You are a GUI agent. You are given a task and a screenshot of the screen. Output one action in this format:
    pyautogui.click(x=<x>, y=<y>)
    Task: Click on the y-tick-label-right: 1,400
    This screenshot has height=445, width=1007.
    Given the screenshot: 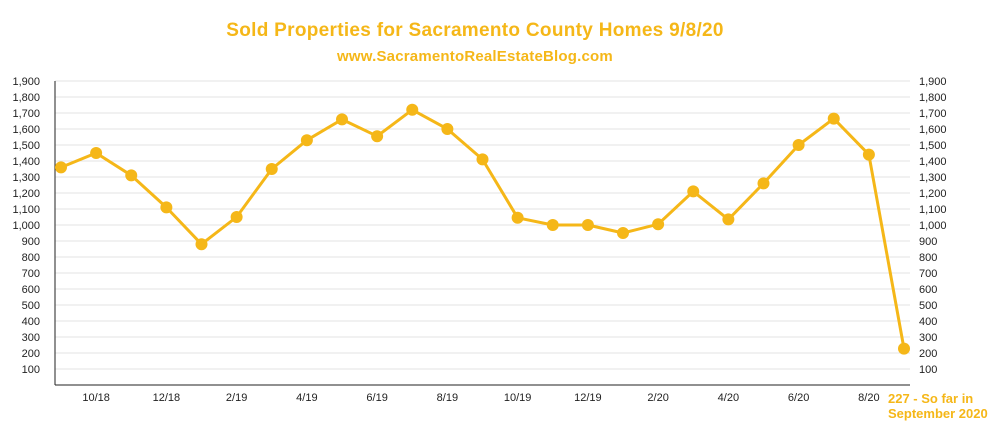 What is the action you would take?
    pyautogui.click(x=933, y=162)
    